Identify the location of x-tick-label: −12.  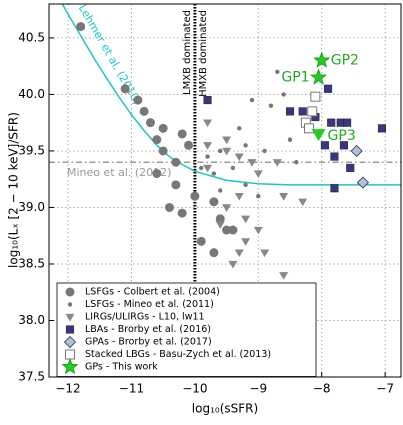
(67, 389).